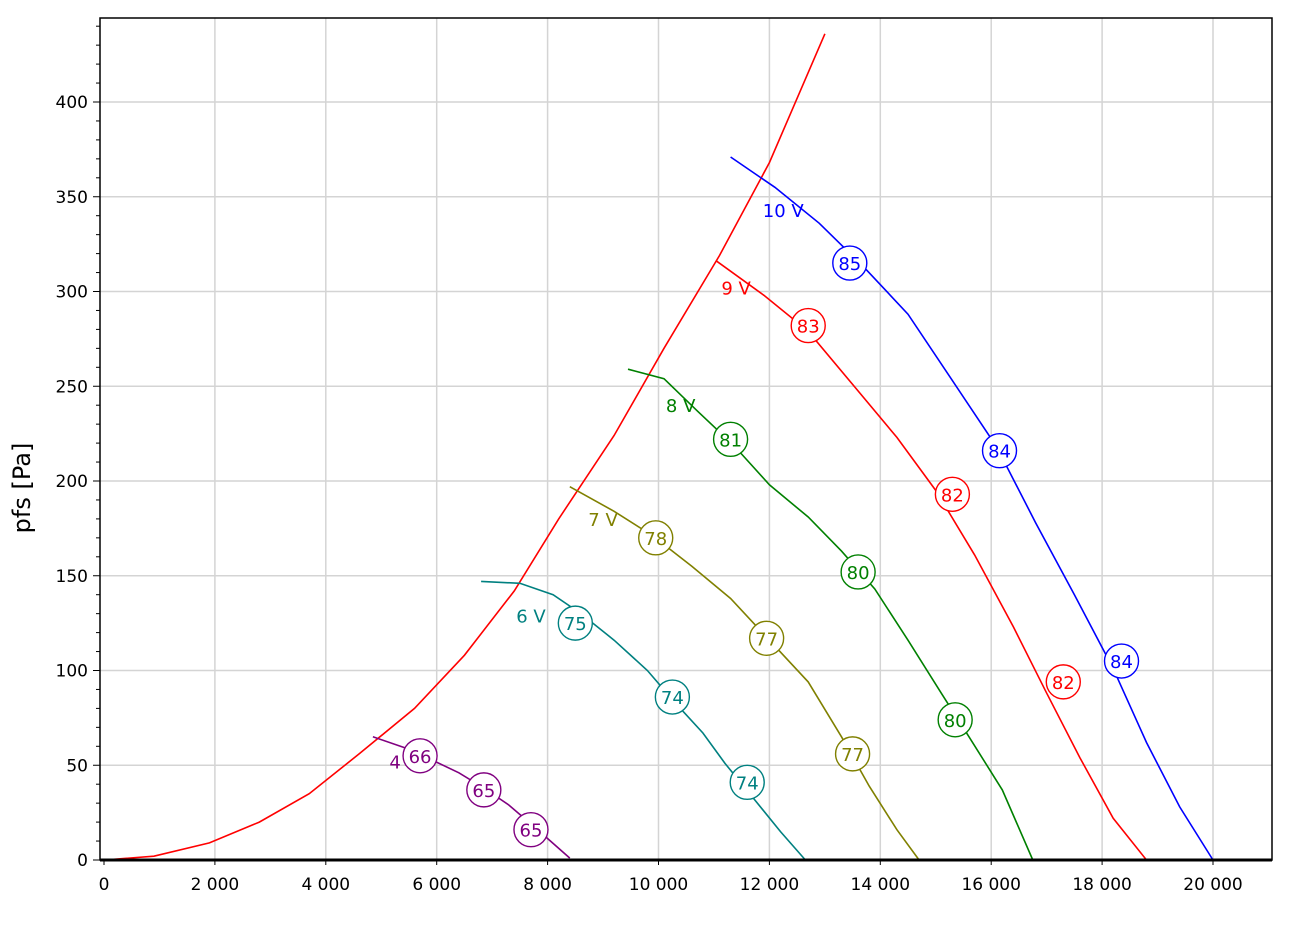  I want to click on efficiency-marker-label: 85, so click(849, 264).